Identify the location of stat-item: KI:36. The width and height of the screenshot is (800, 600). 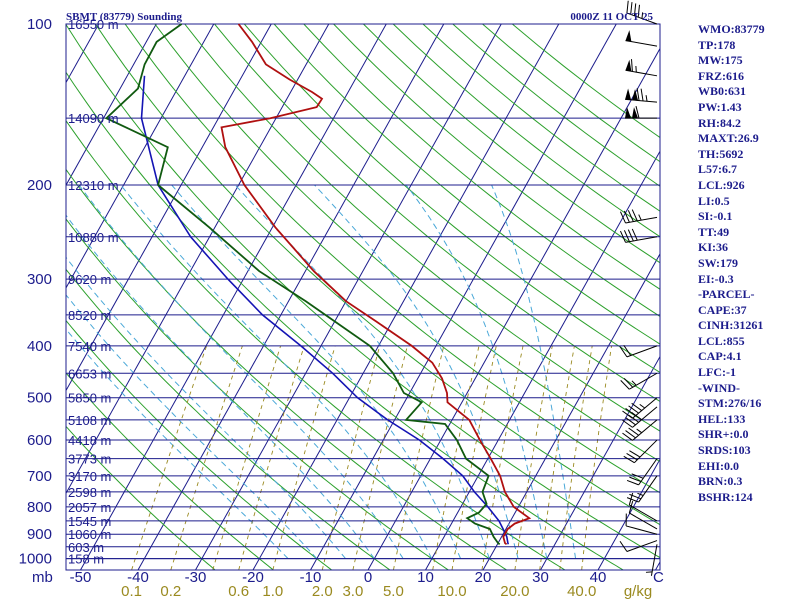
(713, 247).